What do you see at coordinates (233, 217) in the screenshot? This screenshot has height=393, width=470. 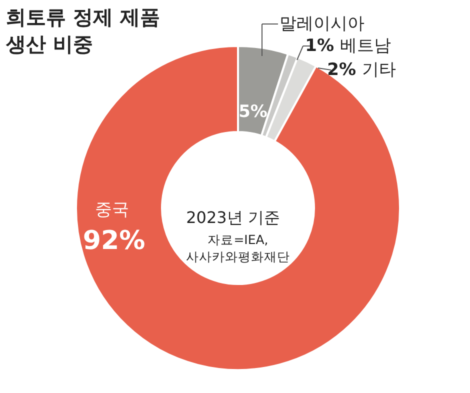 I see `text: 2023년 기준` at bounding box center [233, 217].